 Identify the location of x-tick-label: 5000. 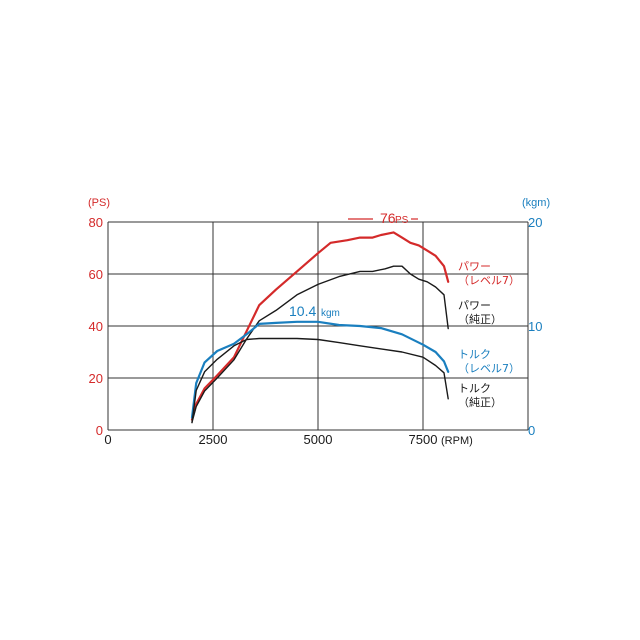
(318, 439).